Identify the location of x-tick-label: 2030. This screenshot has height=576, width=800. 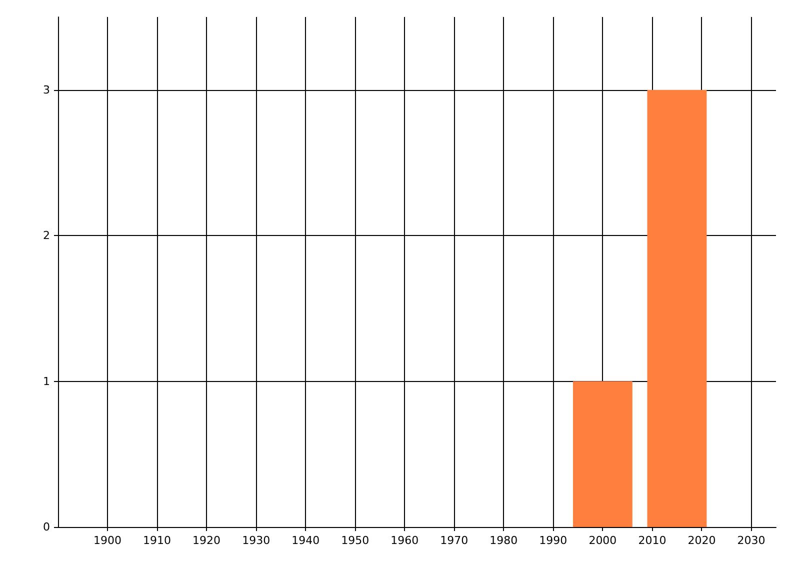
(751, 540).